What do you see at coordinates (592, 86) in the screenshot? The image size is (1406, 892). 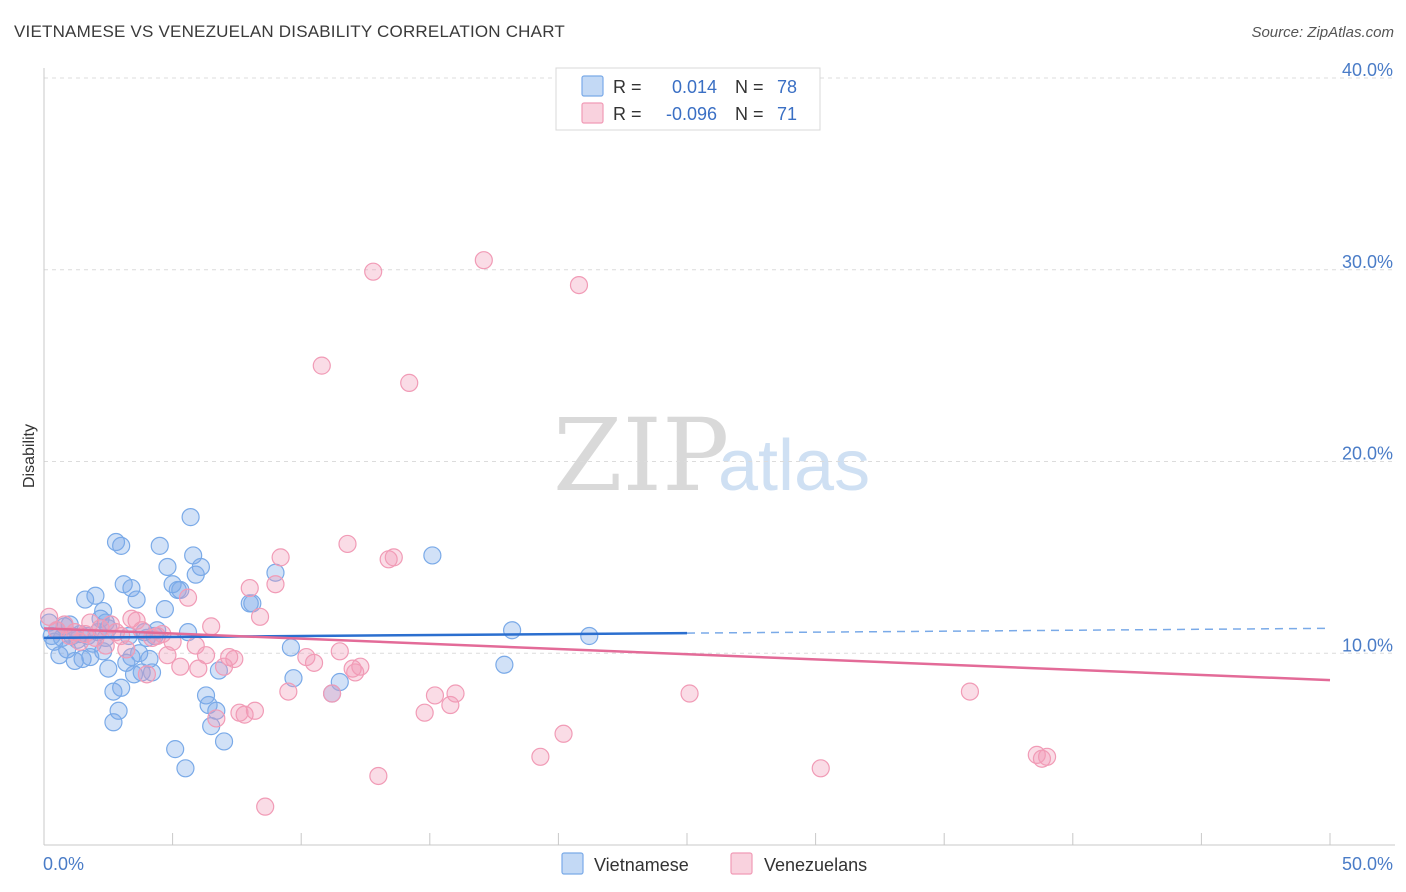 I see `legend-swatch-vietnamese` at bounding box center [592, 86].